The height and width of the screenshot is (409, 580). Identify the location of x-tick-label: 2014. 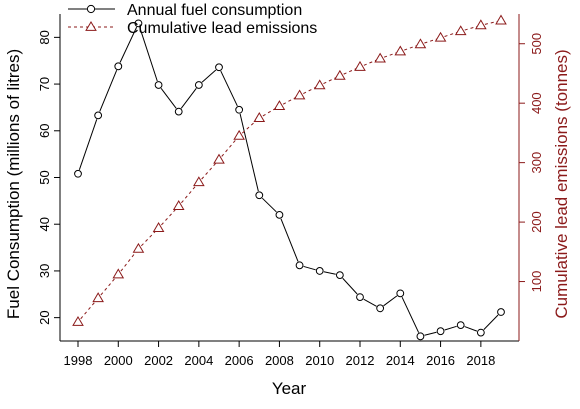
(400, 360).